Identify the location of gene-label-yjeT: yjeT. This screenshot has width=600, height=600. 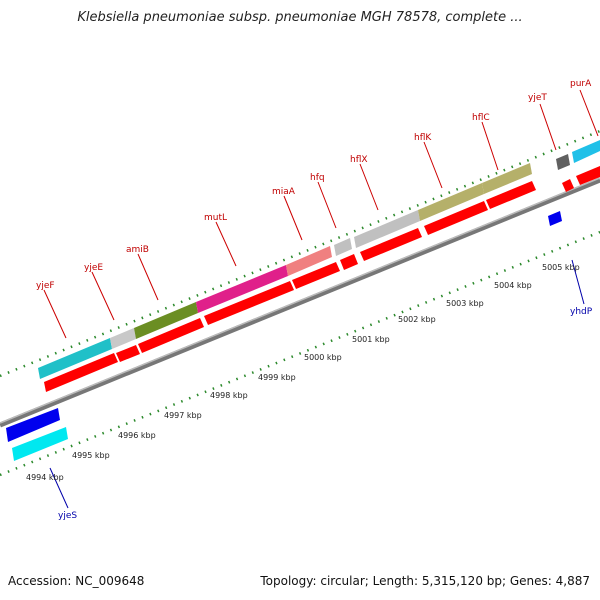
(537, 98).